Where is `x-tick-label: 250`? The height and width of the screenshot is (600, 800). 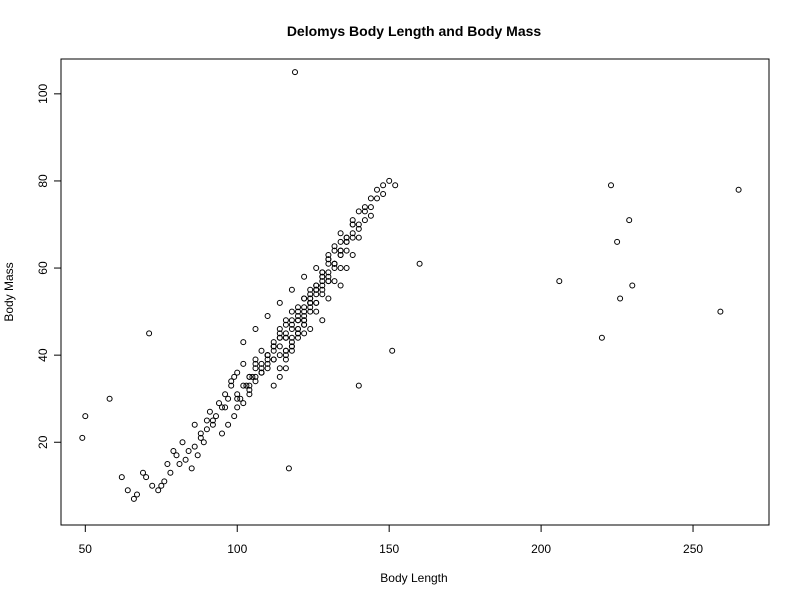 x-tick-label: 250 is located at coordinates (693, 549).